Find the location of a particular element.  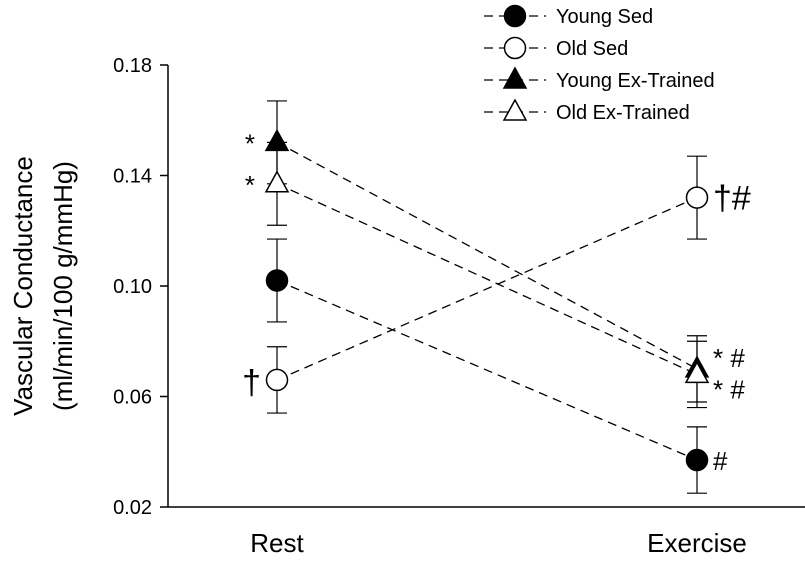

legend-item-young-sed: Young Sed is located at coordinates (568, 16).